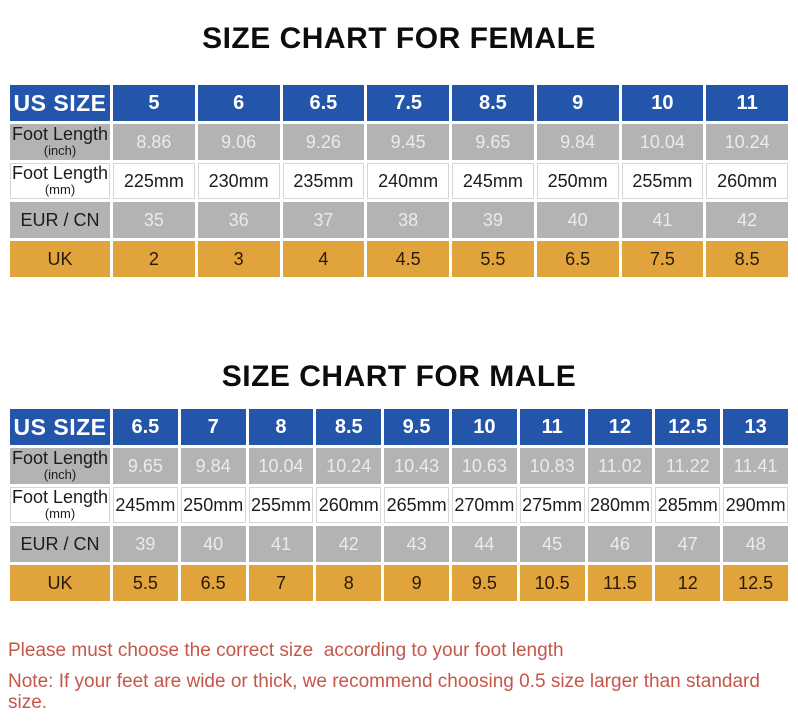 This screenshot has width=798, height=726. Describe the element at coordinates (755, 427) in the screenshot. I see `size-value-cell: 13` at that location.